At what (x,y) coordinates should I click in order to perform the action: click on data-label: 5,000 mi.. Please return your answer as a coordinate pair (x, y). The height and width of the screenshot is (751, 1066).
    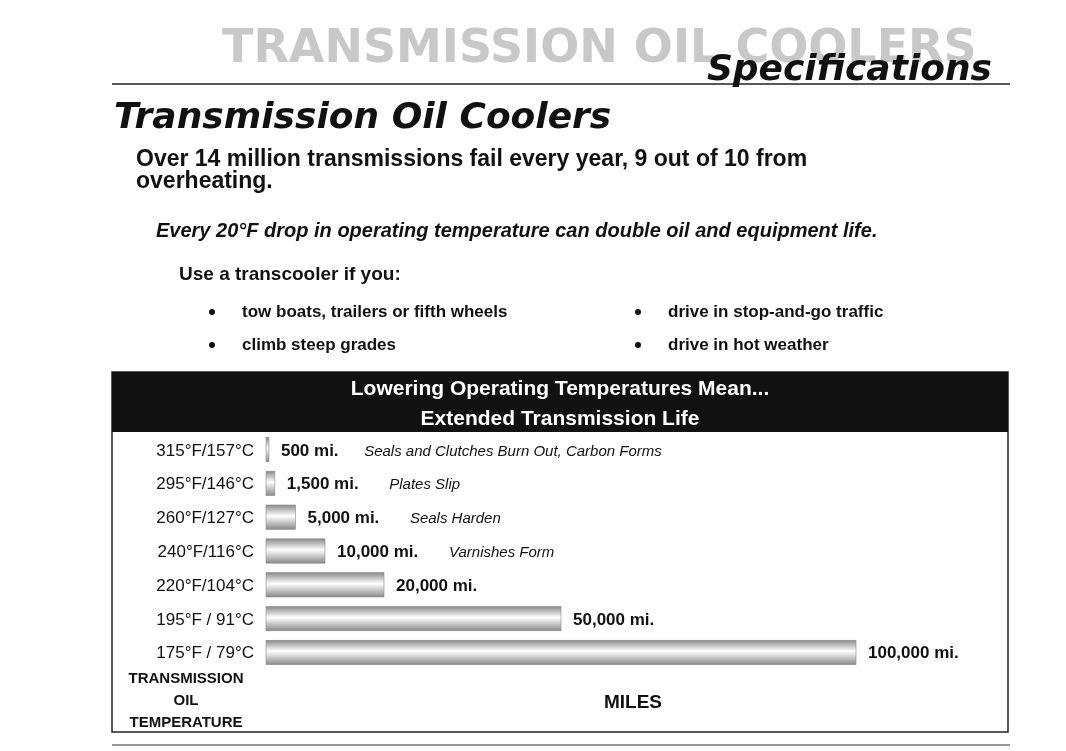
    Looking at the image, I should click on (343, 518).